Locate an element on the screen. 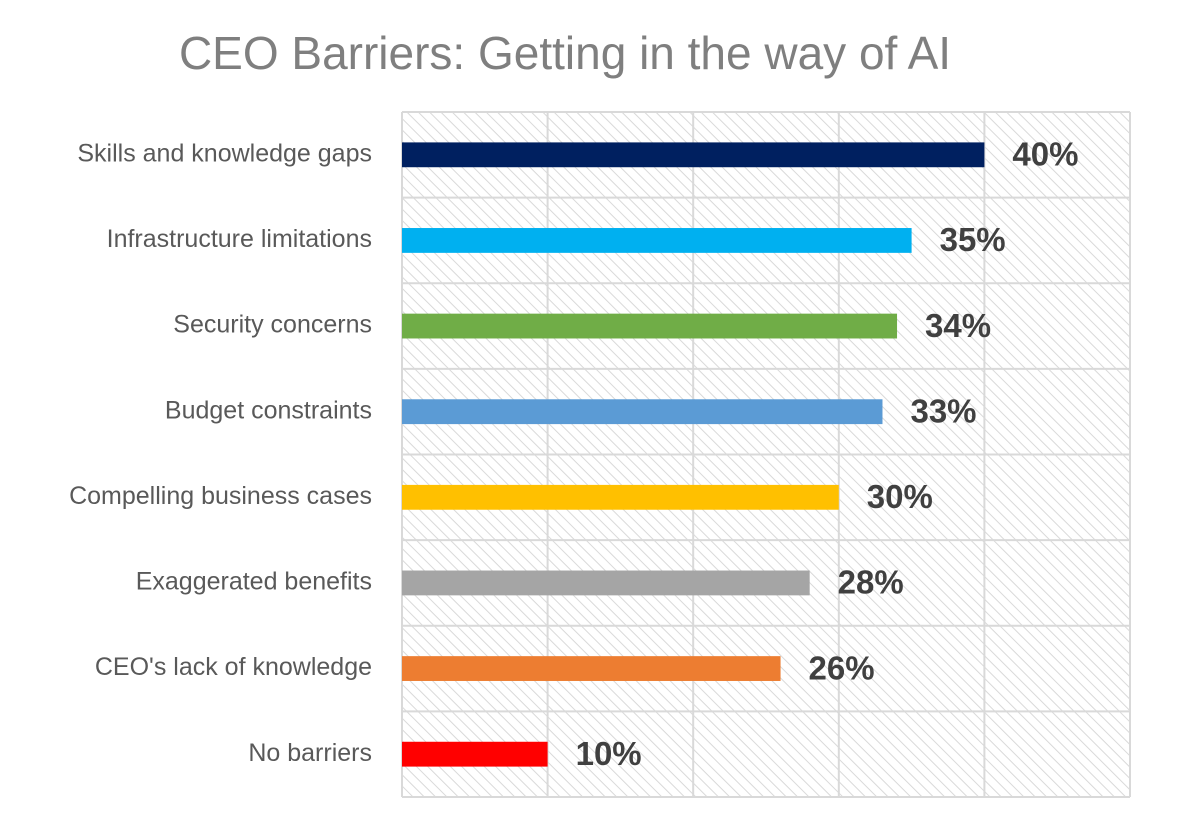 The height and width of the screenshot is (817, 1182). data-label: 28% is located at coordinates (871, 582).